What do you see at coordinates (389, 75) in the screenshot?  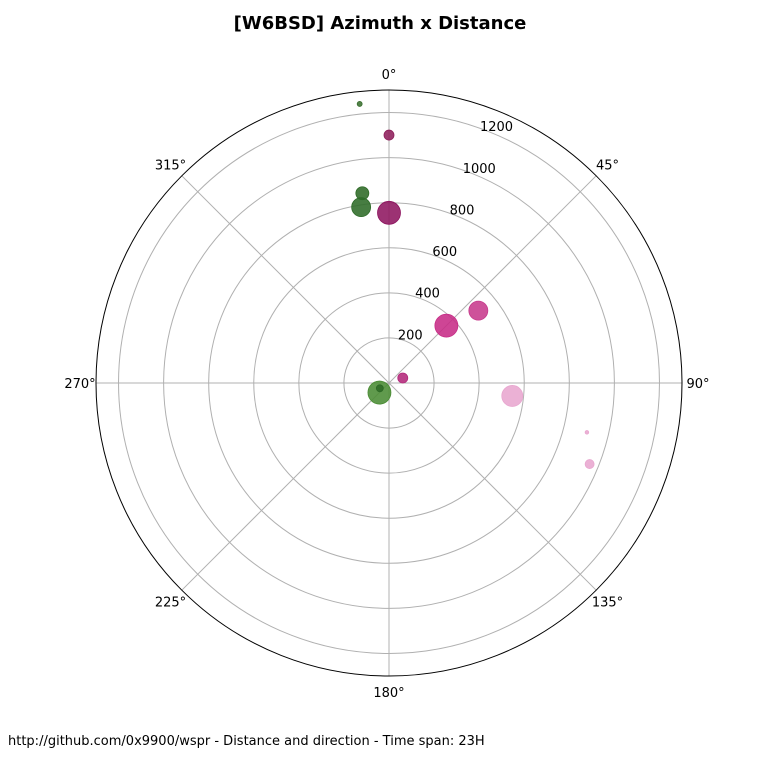 I see `theta-tick-label: 0°` at bounding box center [389, 75].